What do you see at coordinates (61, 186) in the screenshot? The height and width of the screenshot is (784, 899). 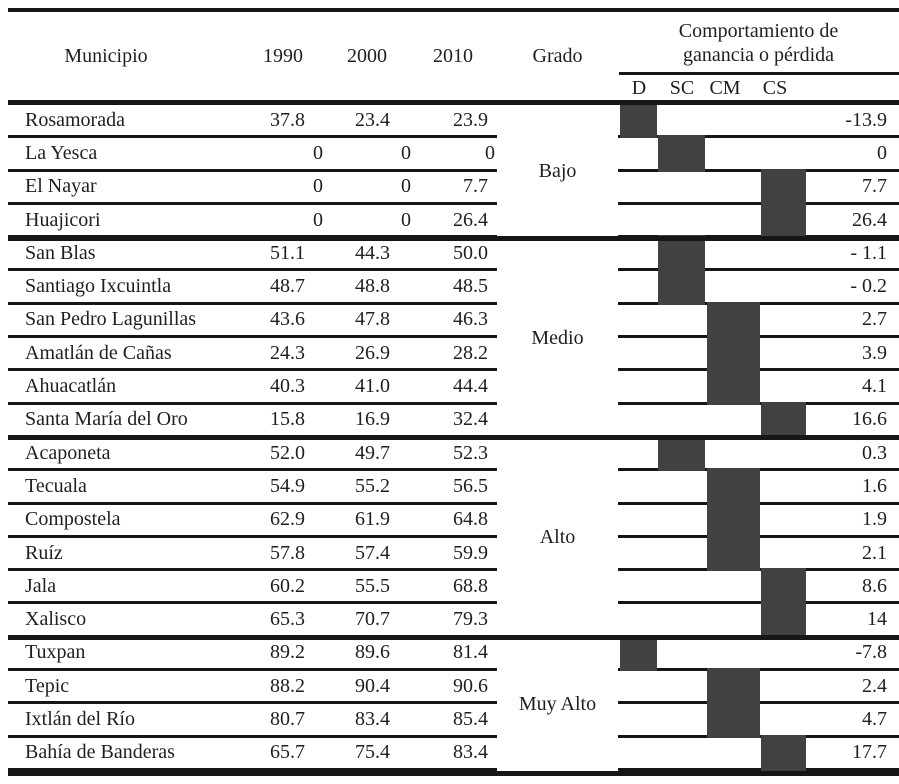 I see `municipio-cell: El Nayar` at bounding box center [61, 186].